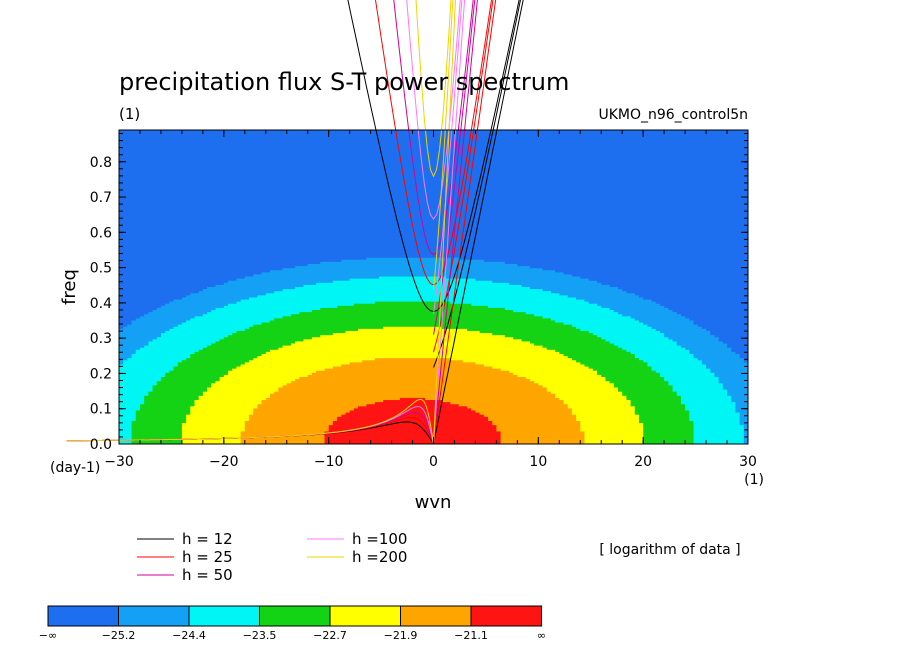  Describe the element at coordinates (292, 623) in the screenshot. I see `colorbar: −∞ −25.2 −24.4 −23.5 −22.7 −21.9 −21.1 ∞` at that location.